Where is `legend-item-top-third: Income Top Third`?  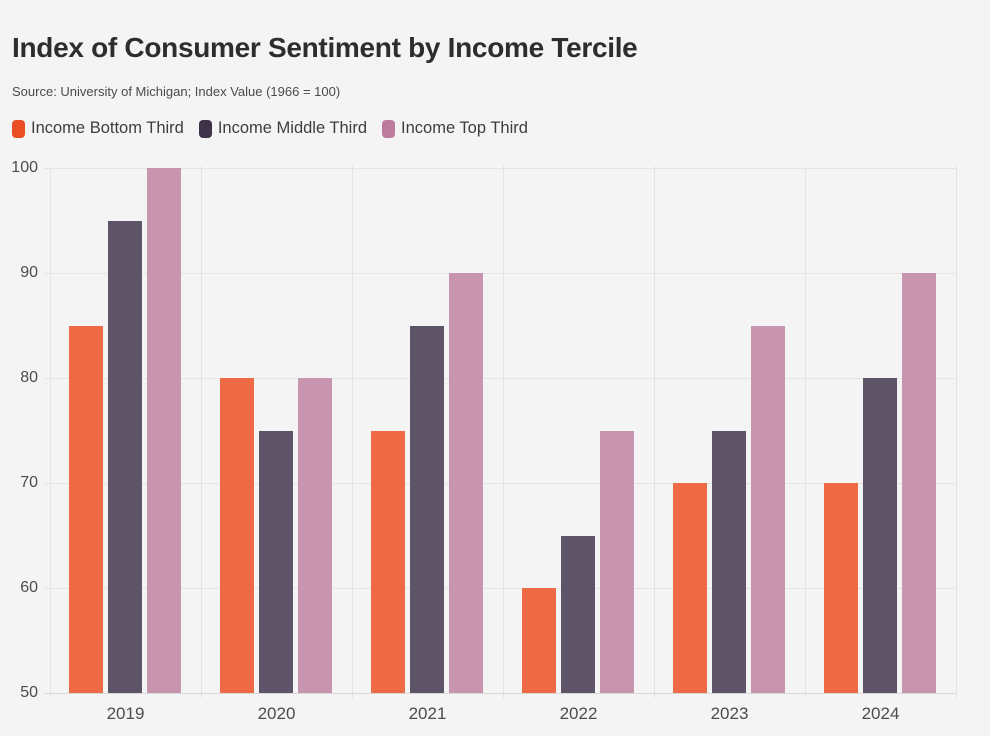 legend-item-top-third: Income Top Third is located at coordinates (455, 128).